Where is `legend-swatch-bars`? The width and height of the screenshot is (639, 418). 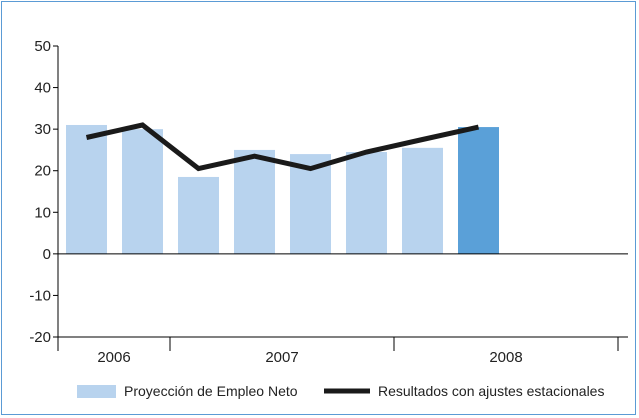
legend-swatch-bars is located at coordinates (96, 391).